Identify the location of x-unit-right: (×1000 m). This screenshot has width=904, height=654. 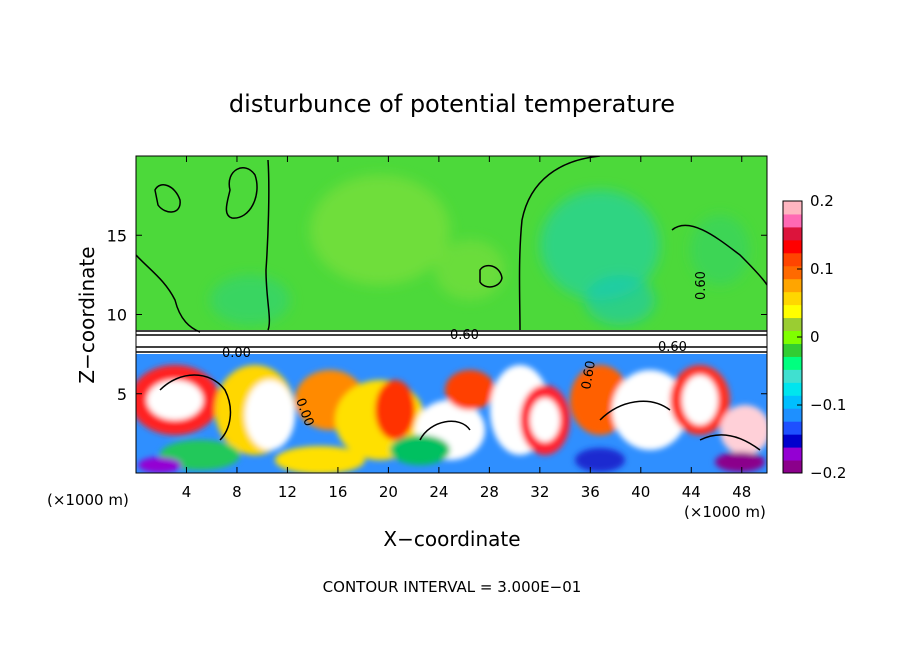
(725, 512).